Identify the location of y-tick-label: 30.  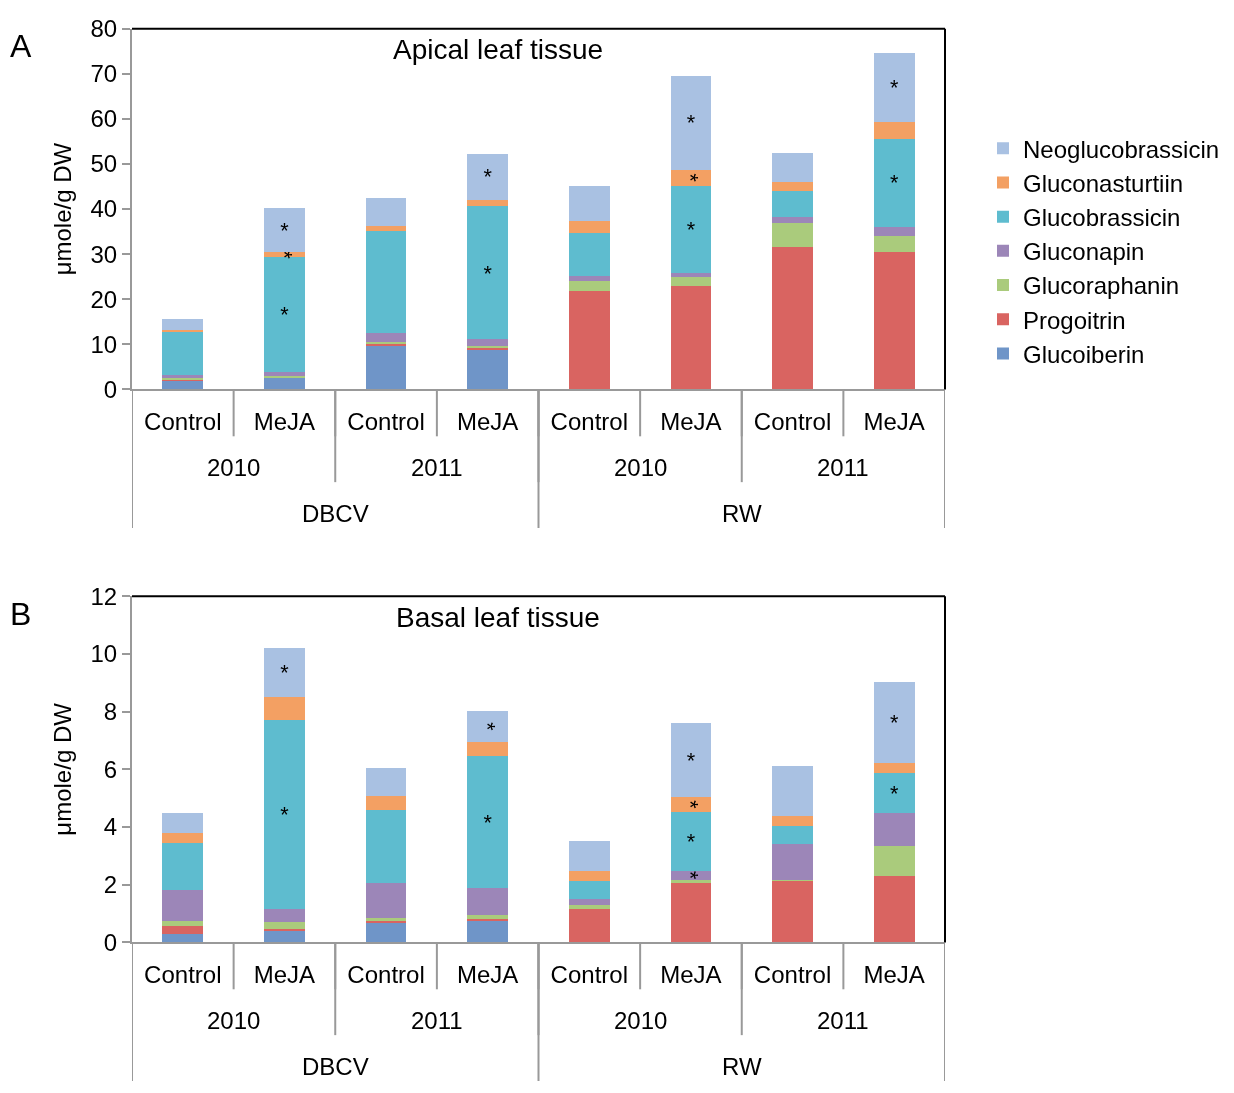
(104, 254).